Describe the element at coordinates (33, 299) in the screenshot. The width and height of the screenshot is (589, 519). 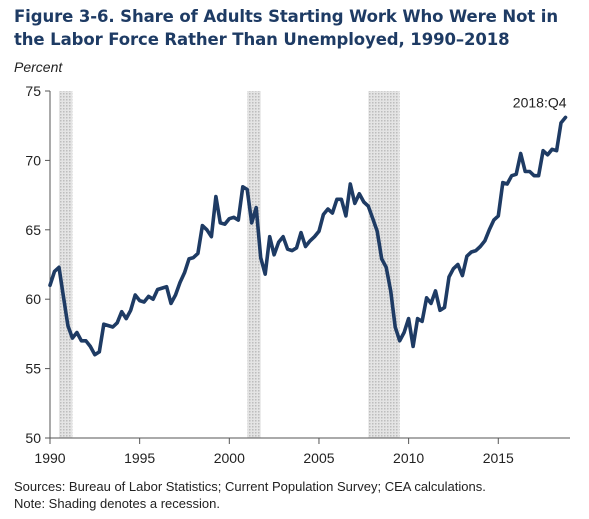
I see `y-tick-label: 60` at that location.